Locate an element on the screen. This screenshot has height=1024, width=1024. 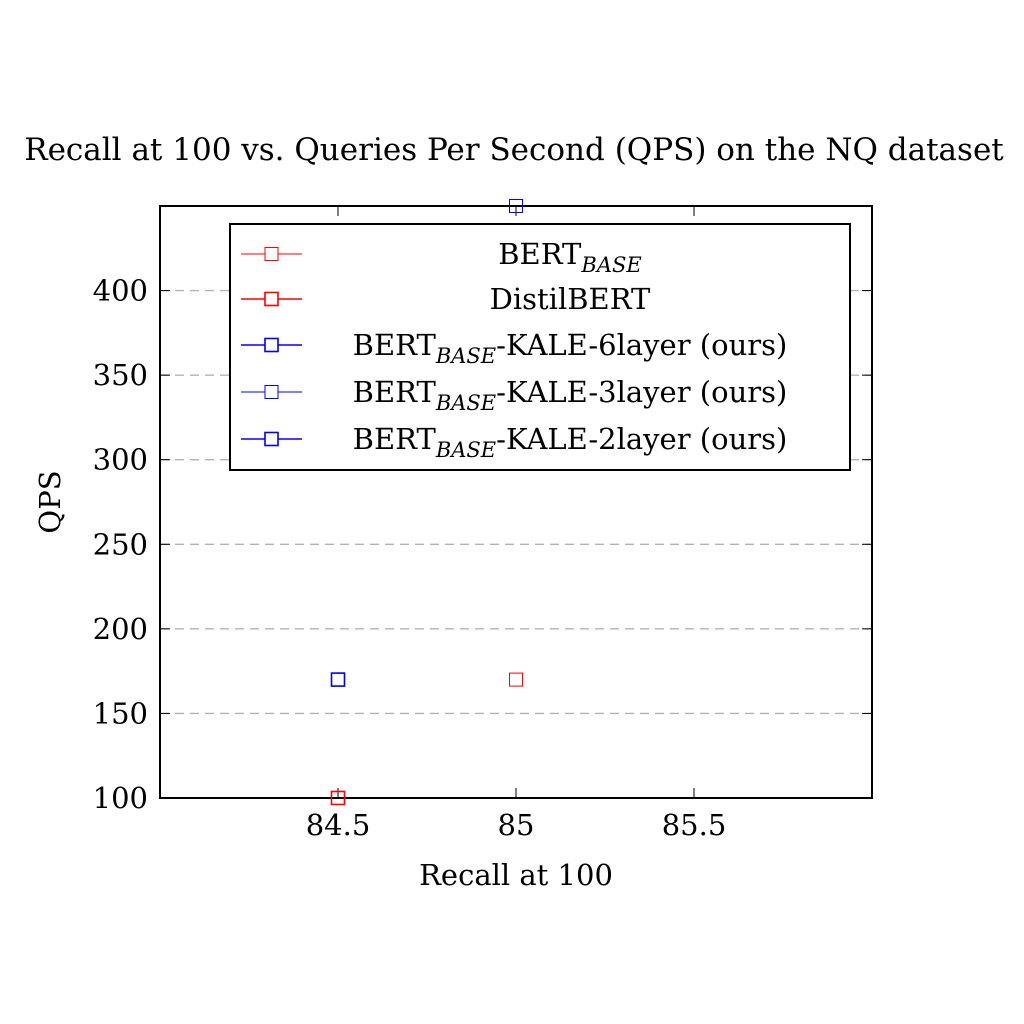
x-tick-label: 84.5 is located at coordinates (338, 825).